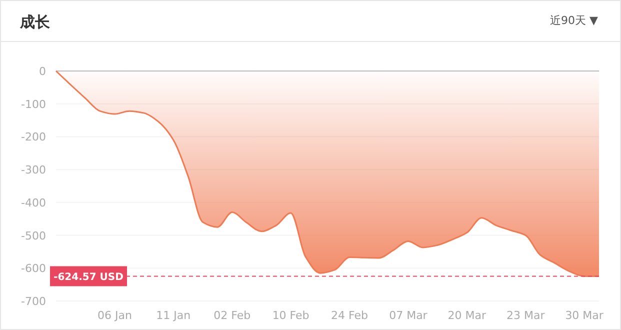  What do you see at coordinates (33, 301) in the screenshot?
I see `y-tick-label: -700` at bounding box center [33, 301].